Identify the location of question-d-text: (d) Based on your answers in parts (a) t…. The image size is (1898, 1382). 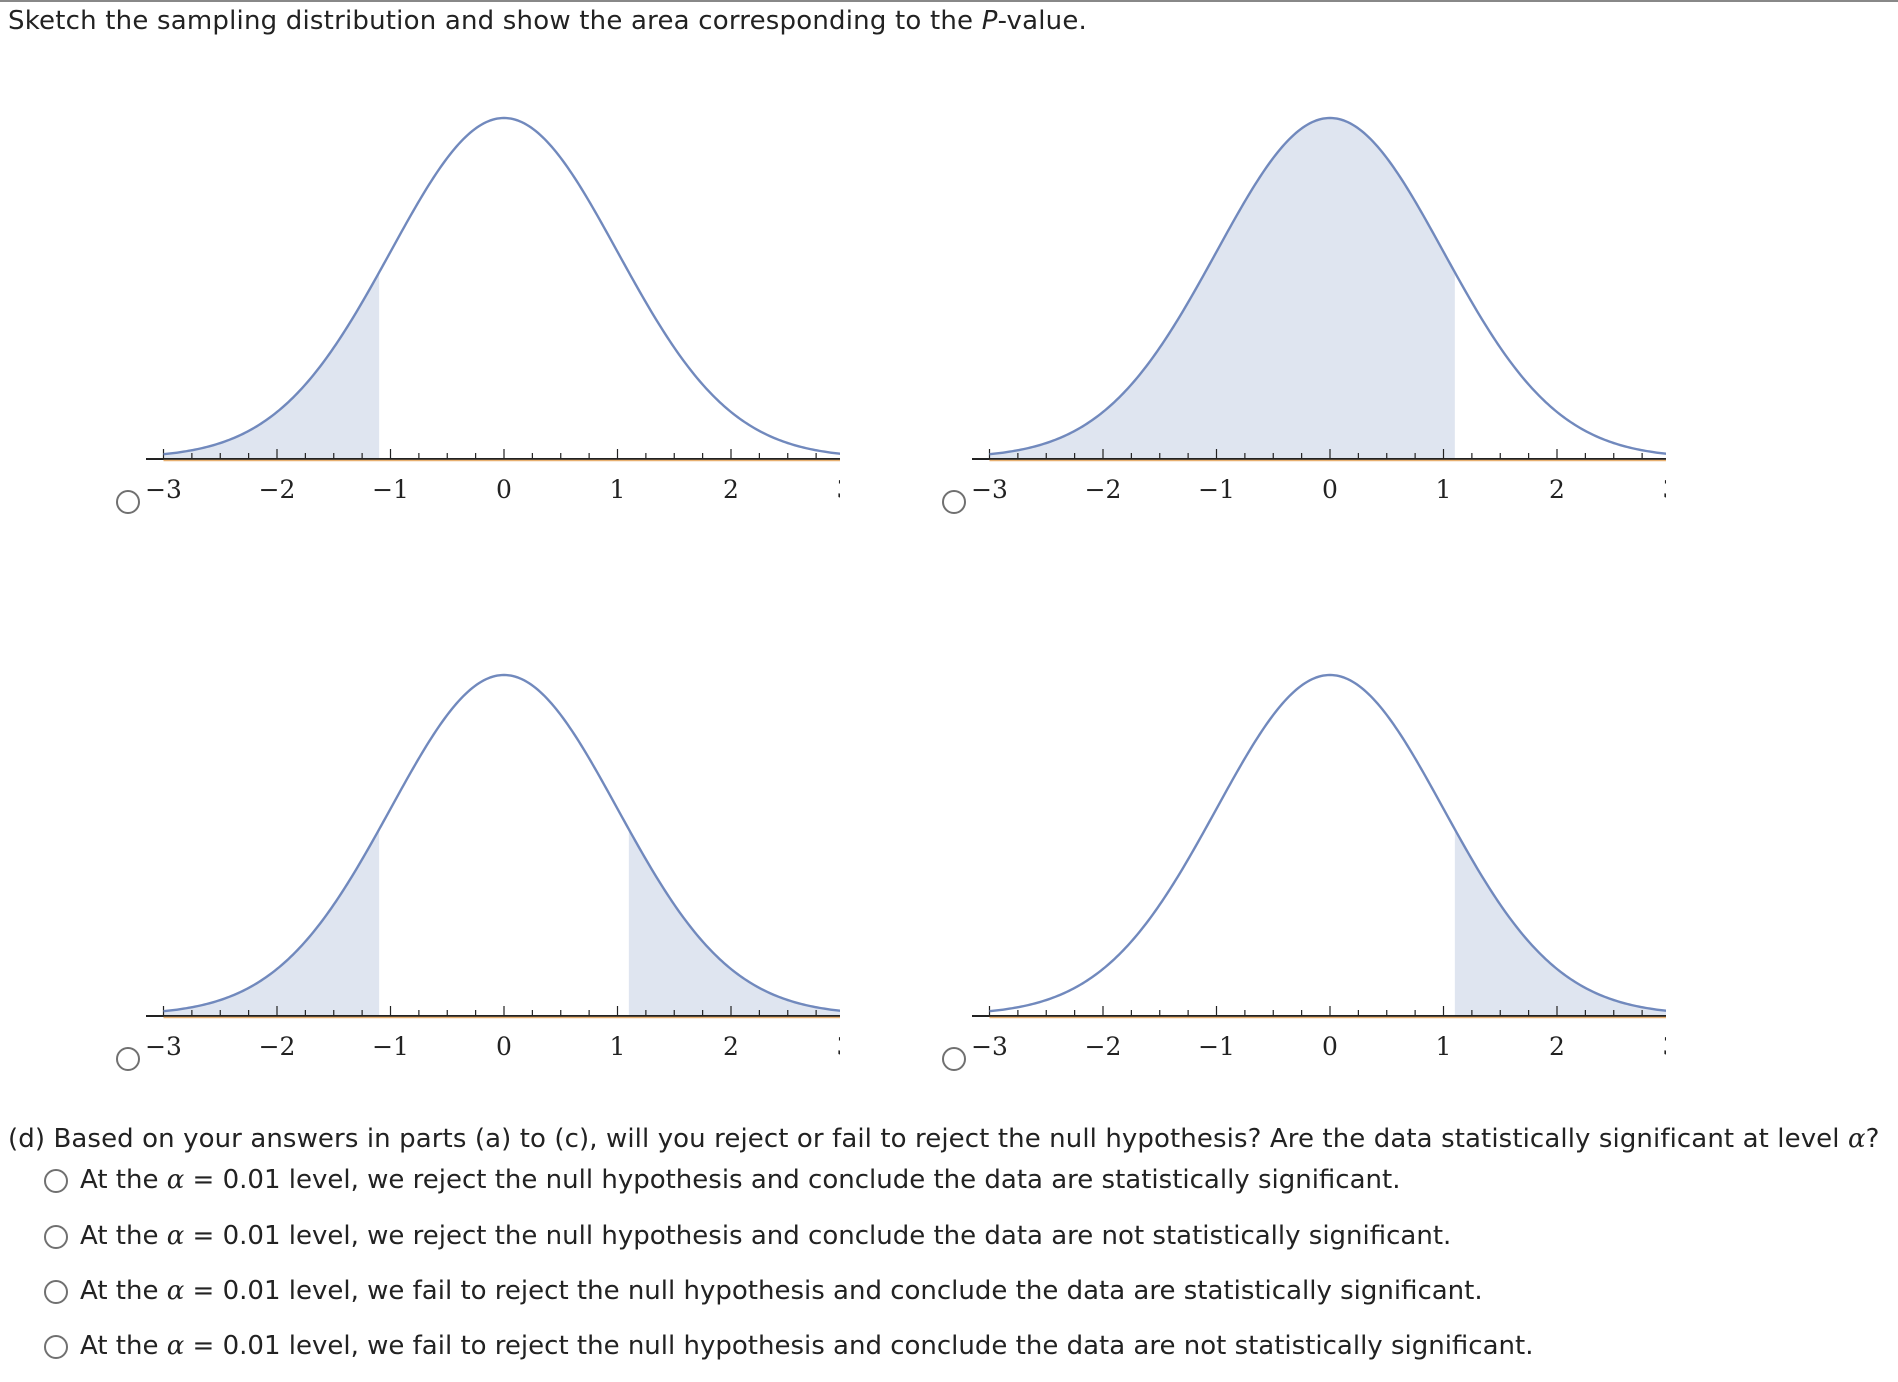
(944, 1139).